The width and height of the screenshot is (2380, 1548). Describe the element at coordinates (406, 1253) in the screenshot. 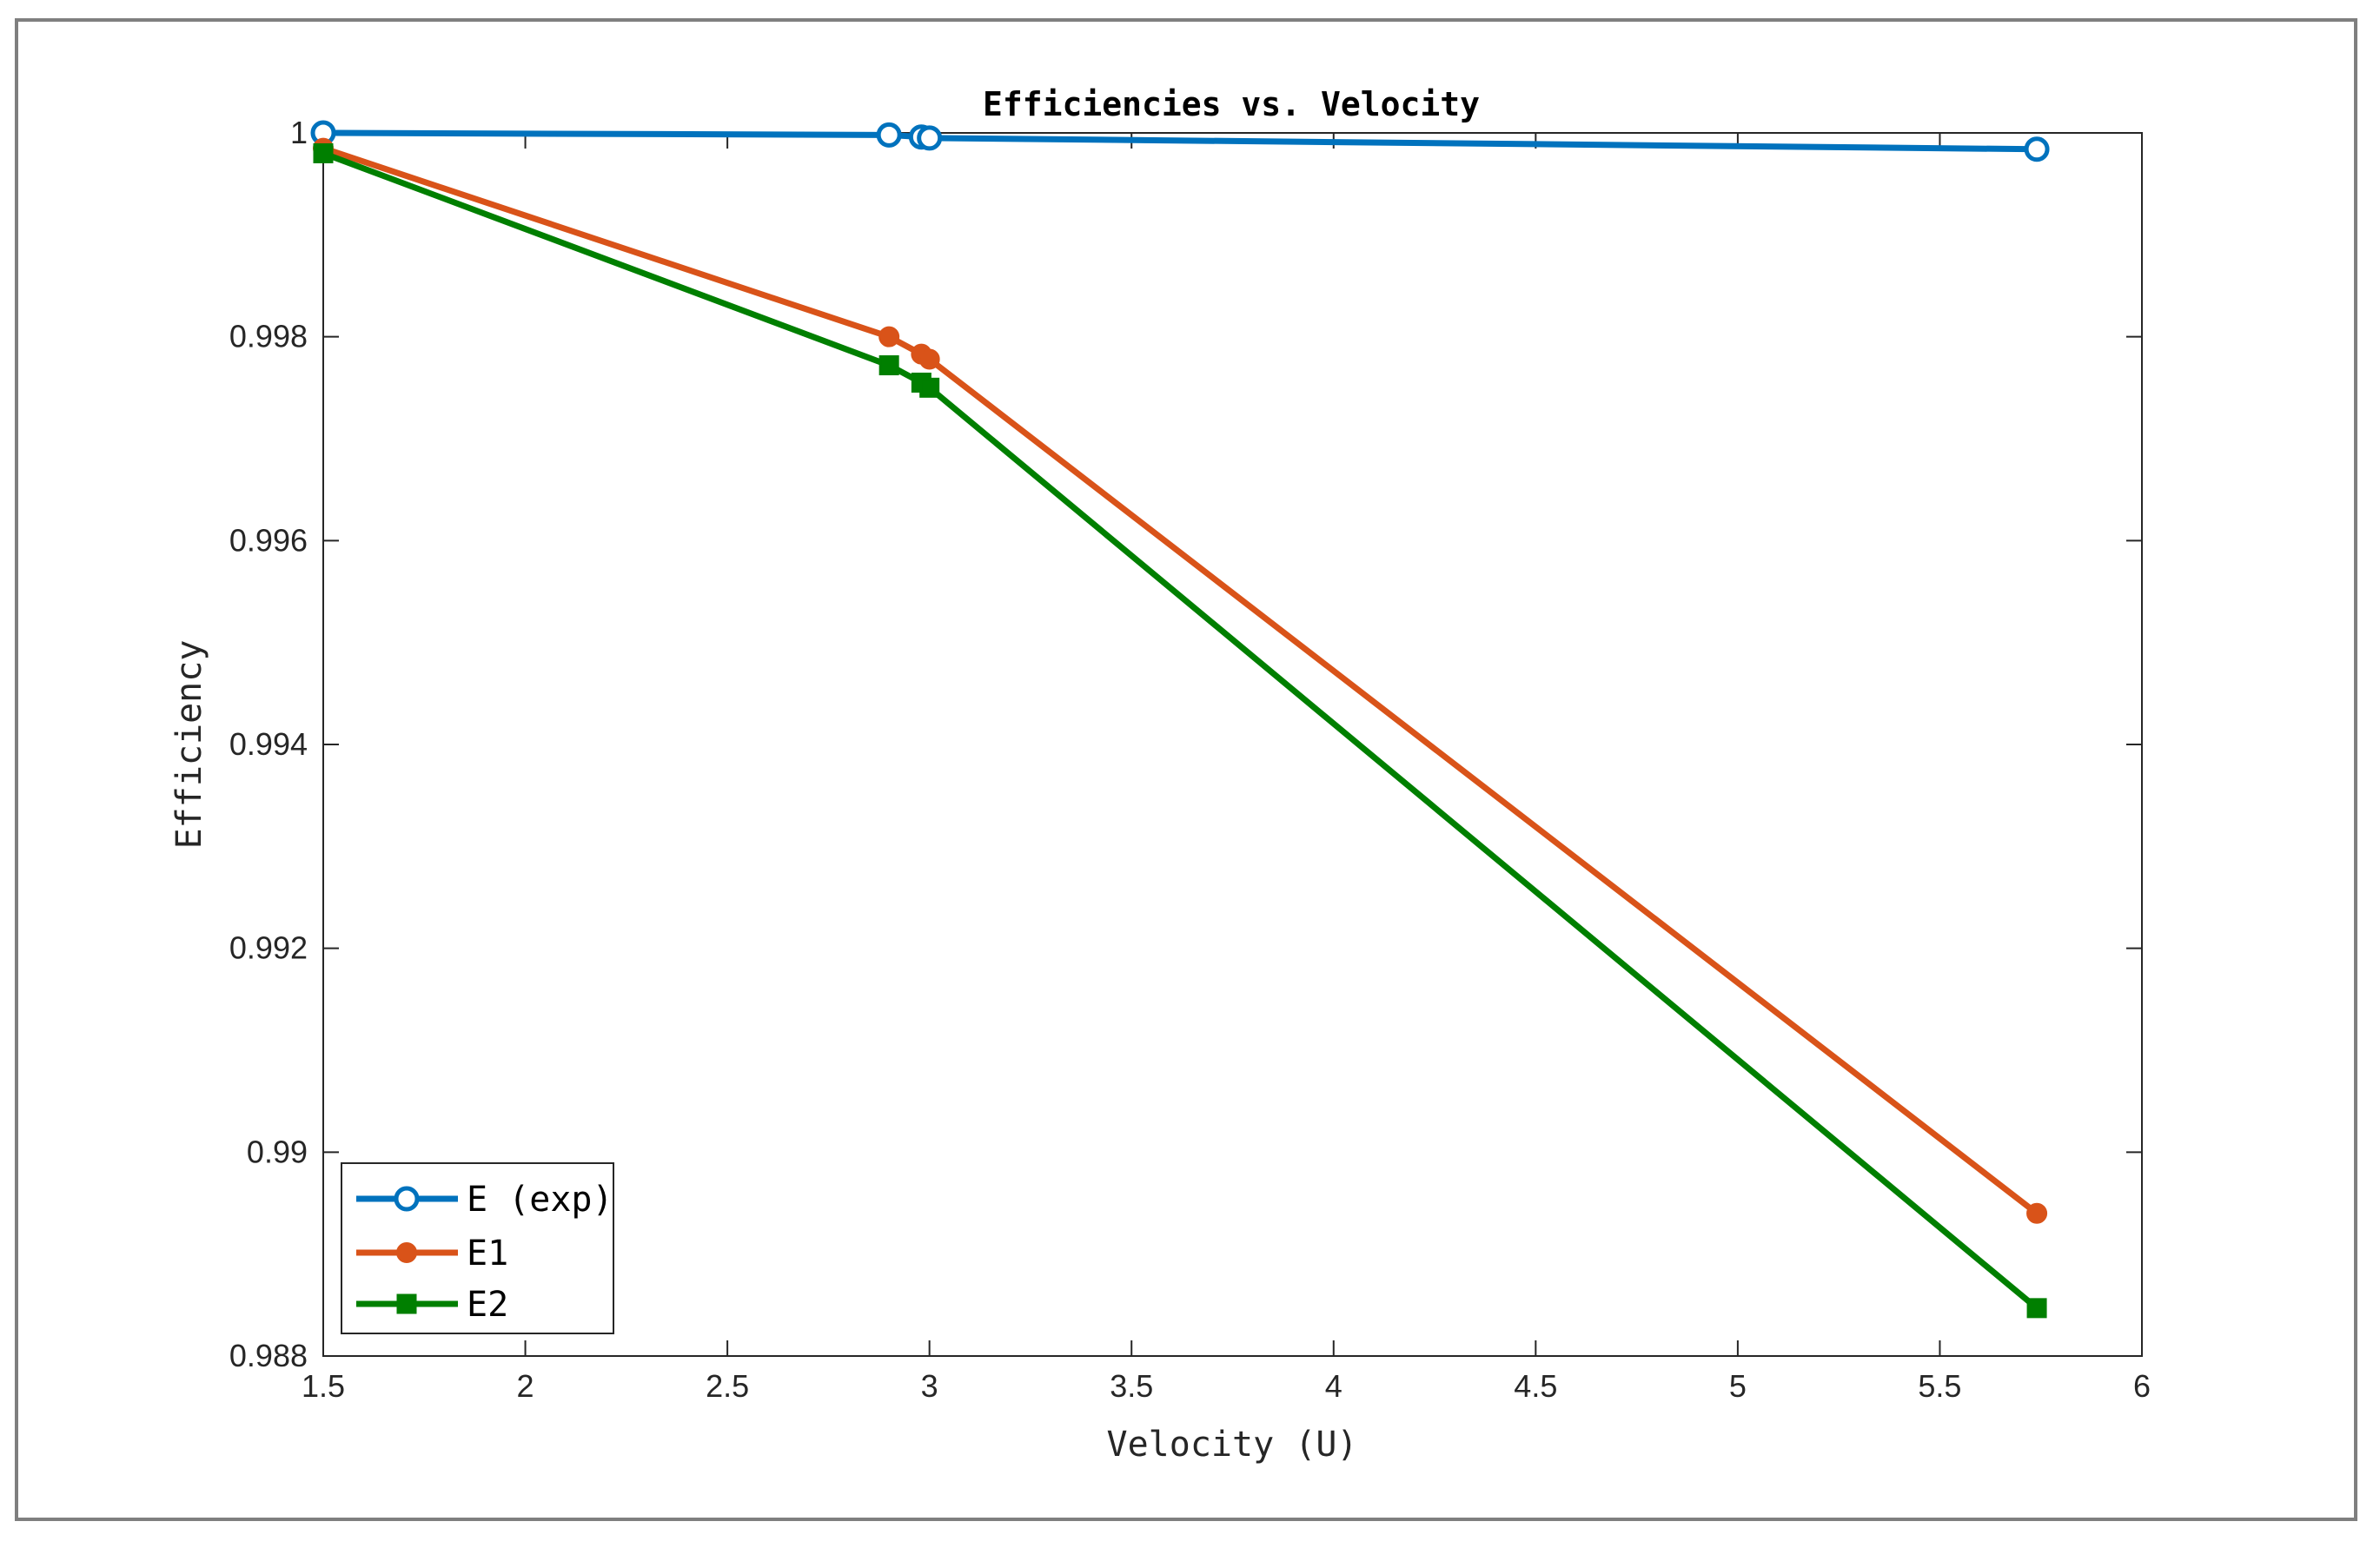

I see `legend-marker-e1` at that location.